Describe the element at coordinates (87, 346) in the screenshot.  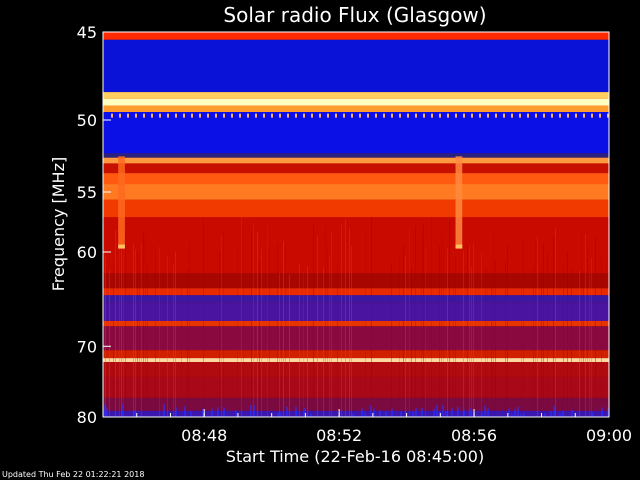
I see `y-tick-label: 70` at that location.